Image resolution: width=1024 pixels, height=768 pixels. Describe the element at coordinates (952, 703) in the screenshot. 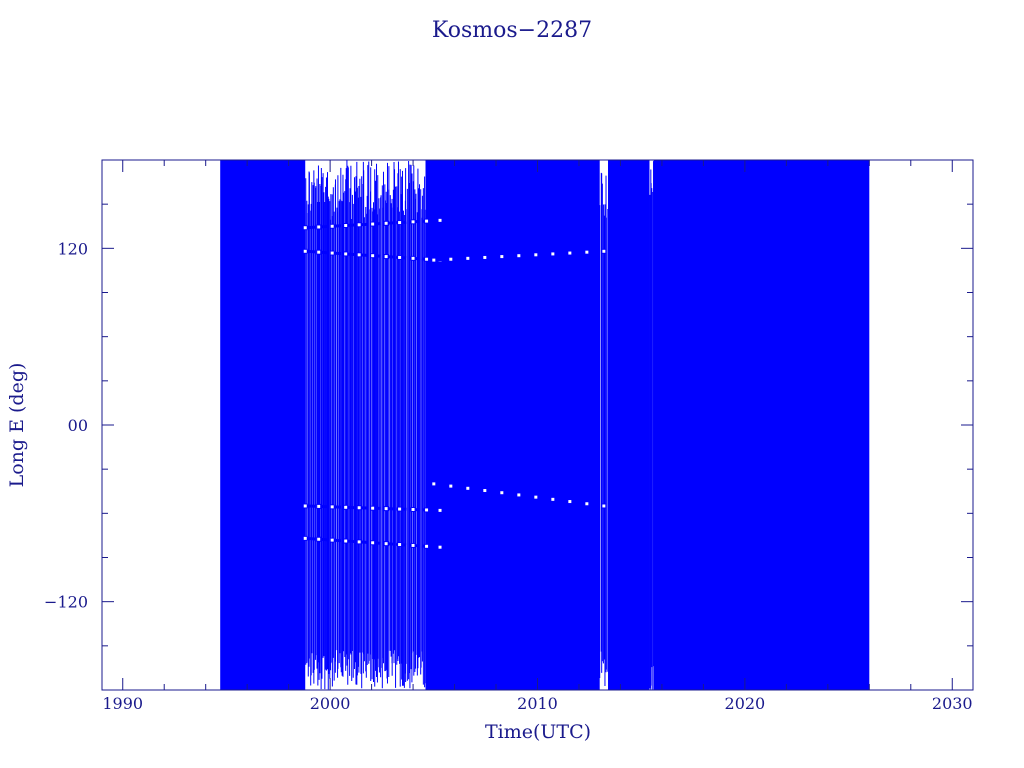

I see `x-tick-label: 2030` at that location.